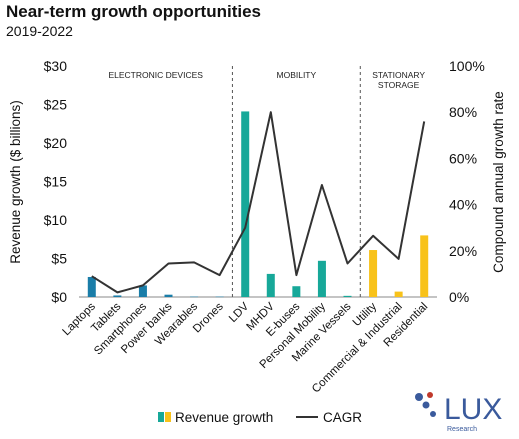 Image resolution: width=519 pixels, height=439 pixels. What do you see at coordinates (161, 417) in the screenshot?
I see `legend-swatch-teal` at bounding box center [161, 417].